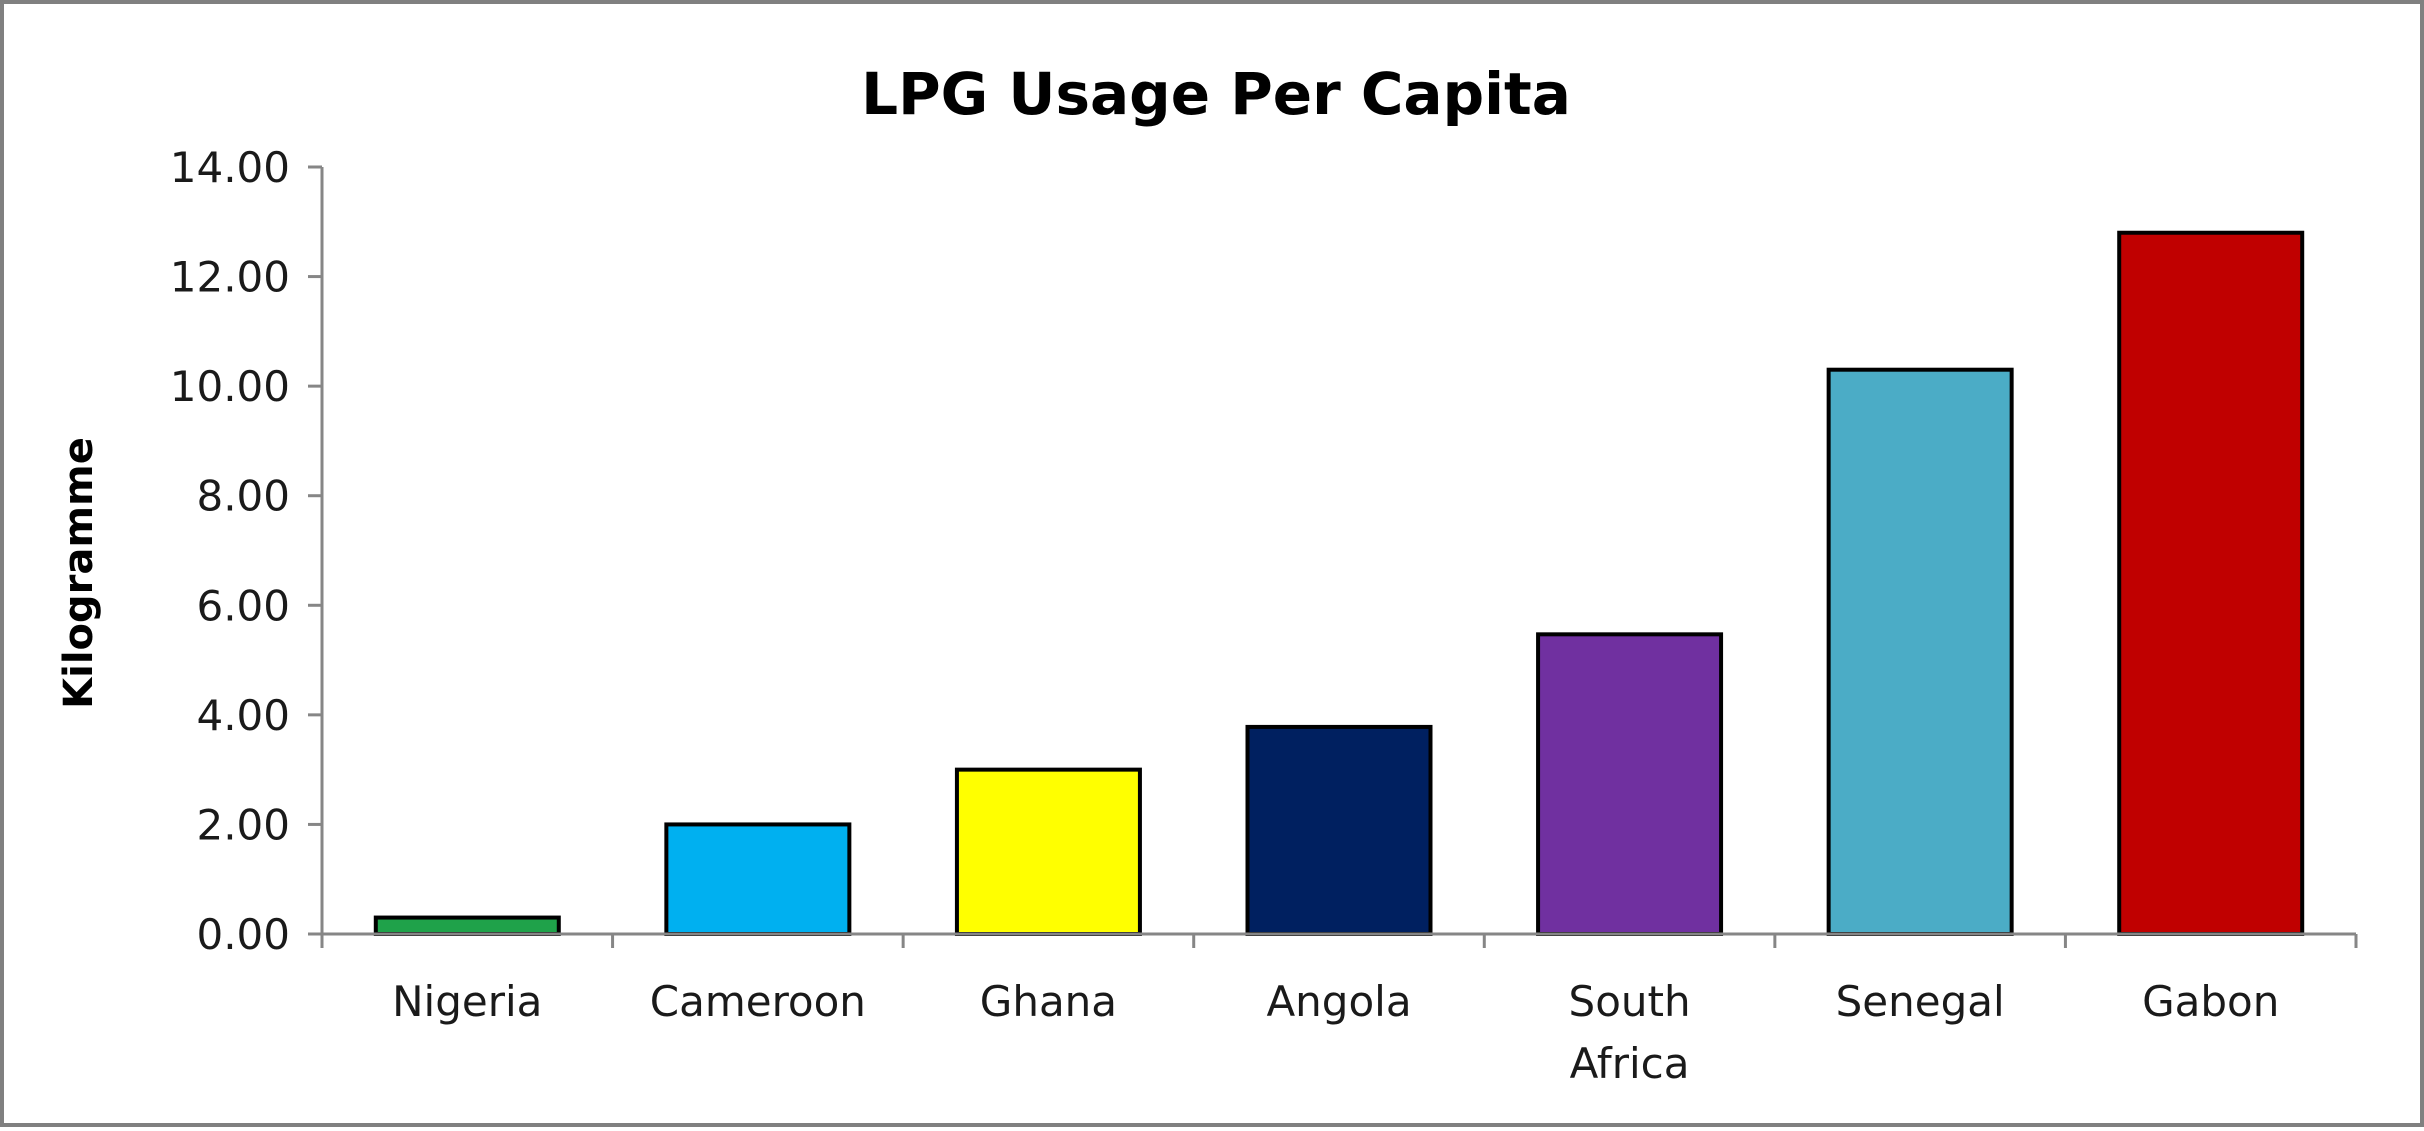 This screenshot has width=2424, height=1131. Describe the element at coordinates (1920, 651) in the screenshot. I see `bar-senegal` at that location.